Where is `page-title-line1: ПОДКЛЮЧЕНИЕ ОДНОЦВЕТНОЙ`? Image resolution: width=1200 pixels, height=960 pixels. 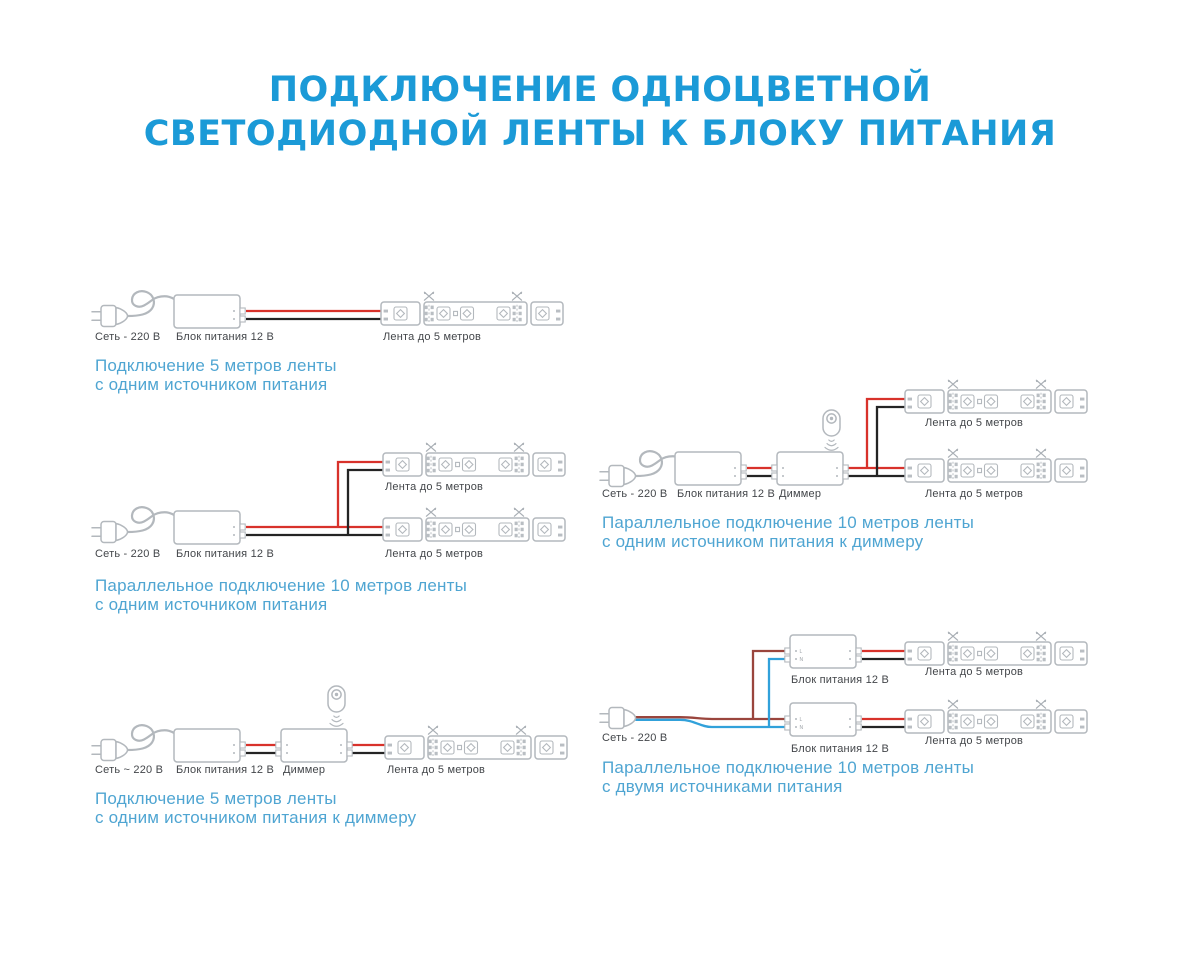
page-title-line1: ПОДКЛЮЧЕНИЕ ОДНОЦВЕТНОЙ is located at coordinates (600, 90).